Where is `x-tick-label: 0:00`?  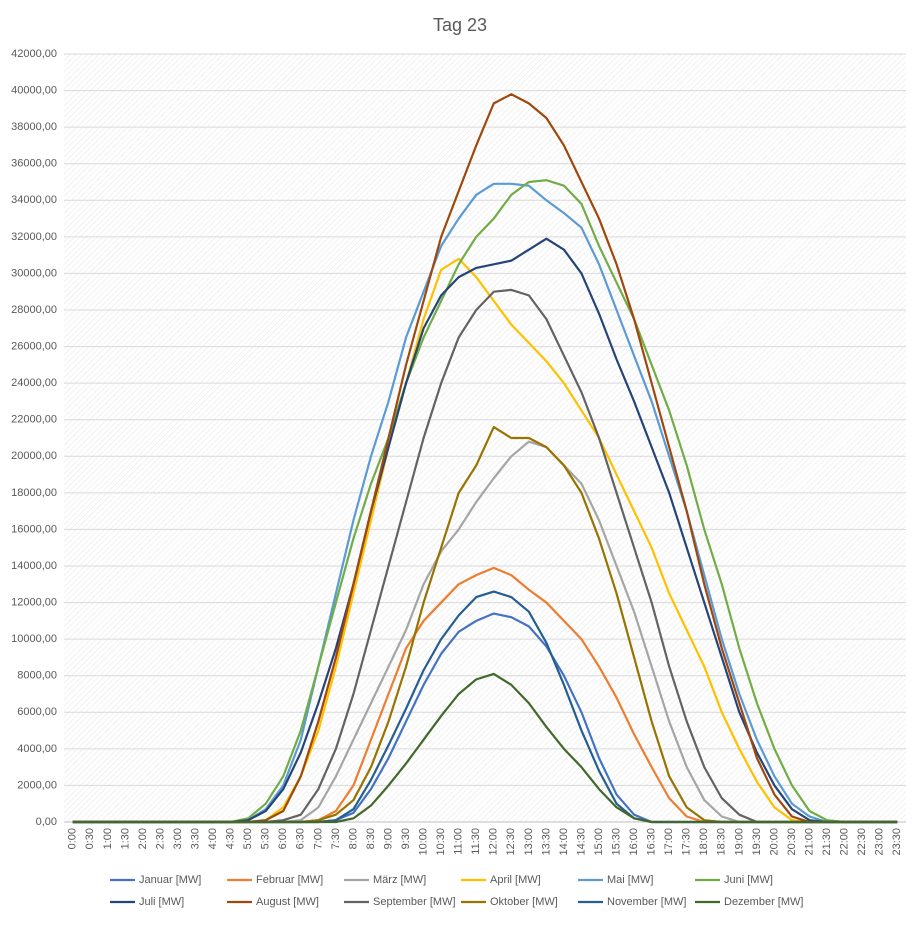 x-tick-label: 0:00 is located at coordinates (73, 838).